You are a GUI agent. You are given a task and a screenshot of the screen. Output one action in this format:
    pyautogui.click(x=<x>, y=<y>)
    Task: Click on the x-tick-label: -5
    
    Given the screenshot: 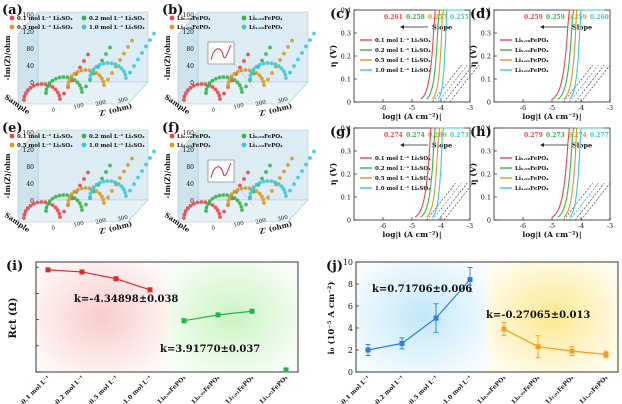 What is the action you would take?
    pyautogui.click(x=552, y=226)
    